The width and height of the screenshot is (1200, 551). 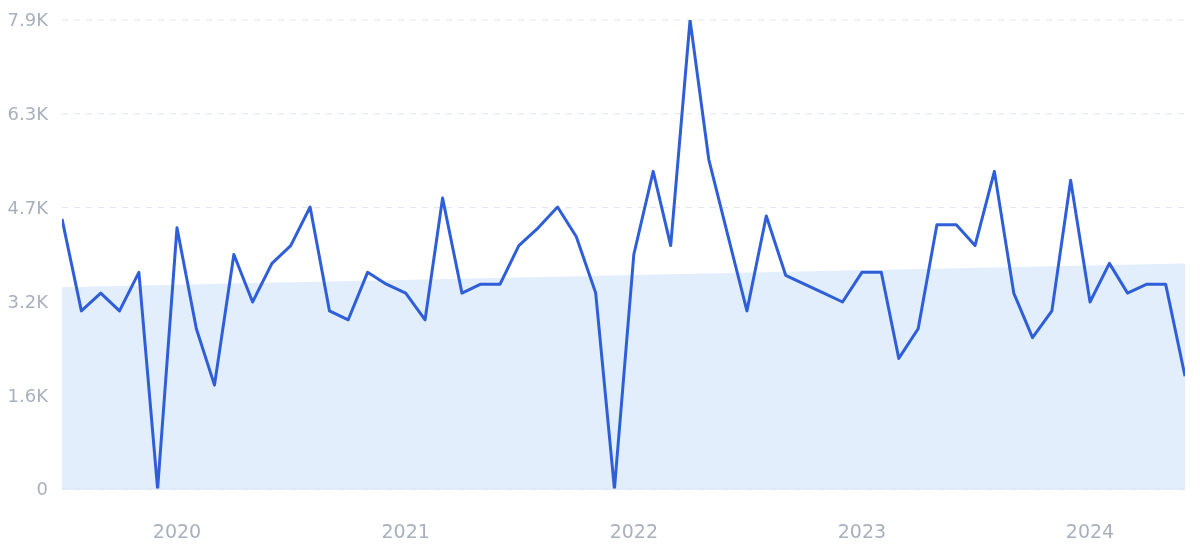 What do you see at coordinates (28, 20) in the screenshot?
I see `y-tick-label: 7.9K` at bounding box center [28, 20].